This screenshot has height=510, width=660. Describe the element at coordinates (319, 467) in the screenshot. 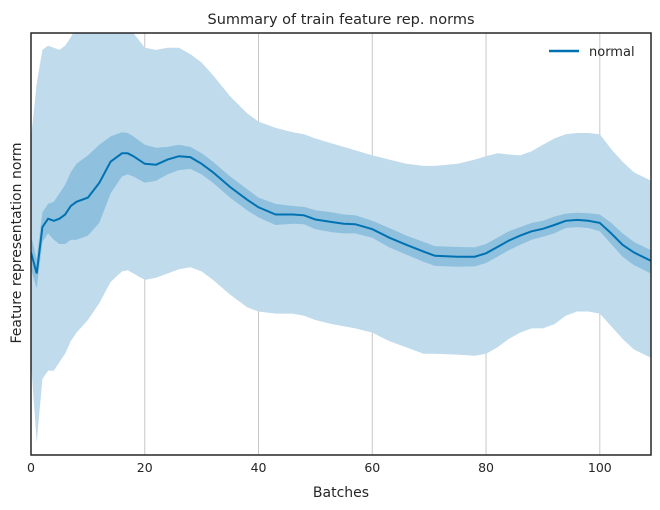

I see `x-axis-ticks: 0 20 40 60 80 100` at that location.